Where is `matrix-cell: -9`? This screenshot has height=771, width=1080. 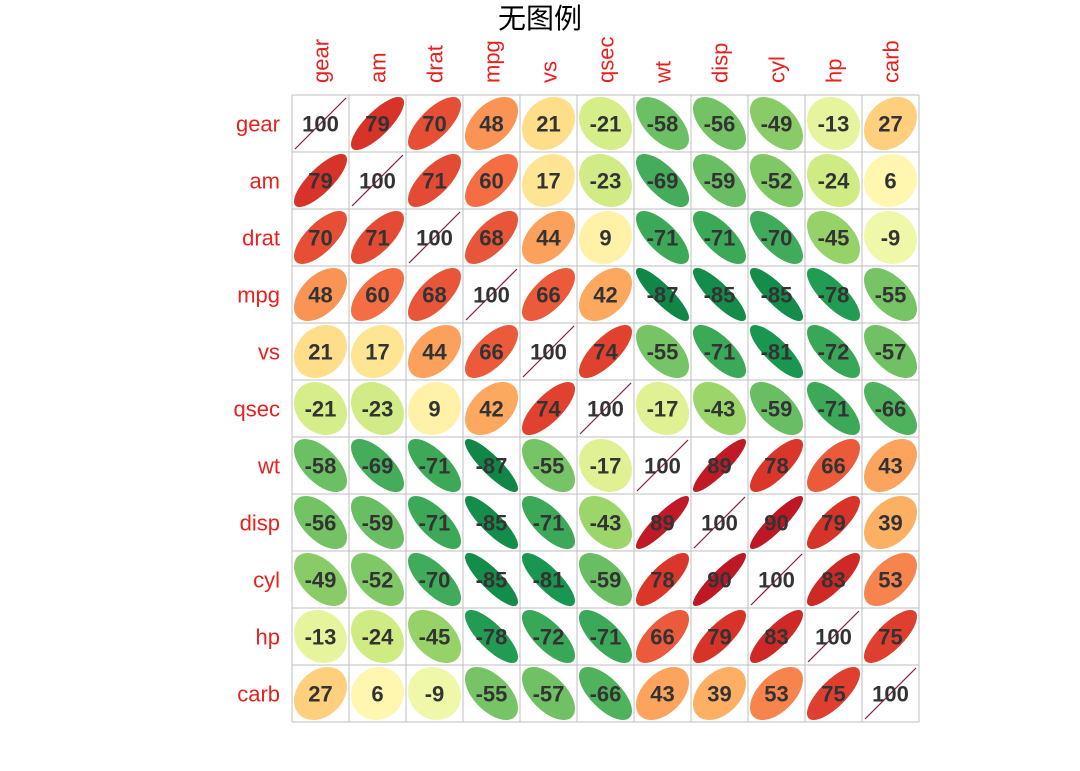
matrix-cell: -9 is located at coordinates (434, 693).